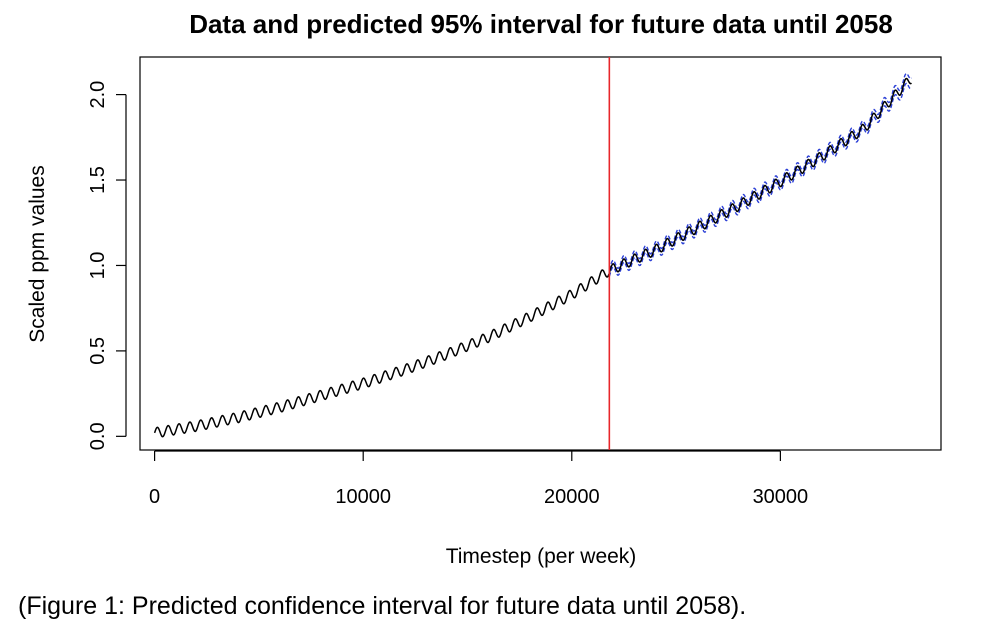 Image resolution: width=996 pixels, height=642 pixels. What do you see at coordinates (760, 179) in the screenshot?
I see `interval-lower-line` at bounding box center [760, 179].